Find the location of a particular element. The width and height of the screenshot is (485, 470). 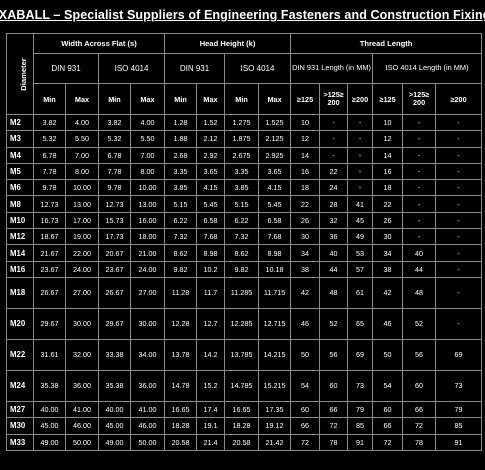

value-cell: 18 is located at coordinates (305, 188).